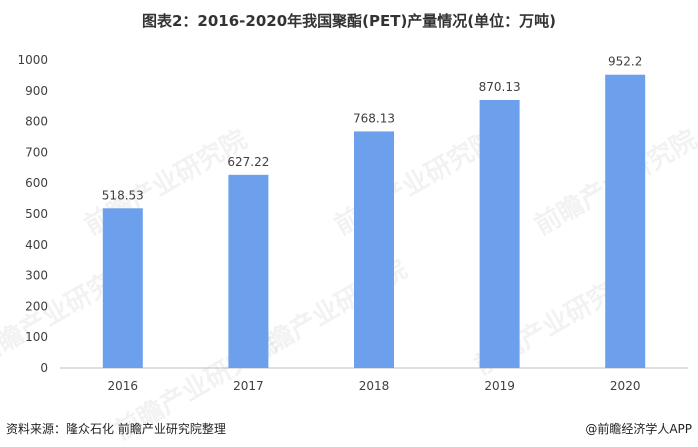  Describe the element at coordinates (123, 386) in the screenshot. I see `x-tick-label: 2016` at that location.